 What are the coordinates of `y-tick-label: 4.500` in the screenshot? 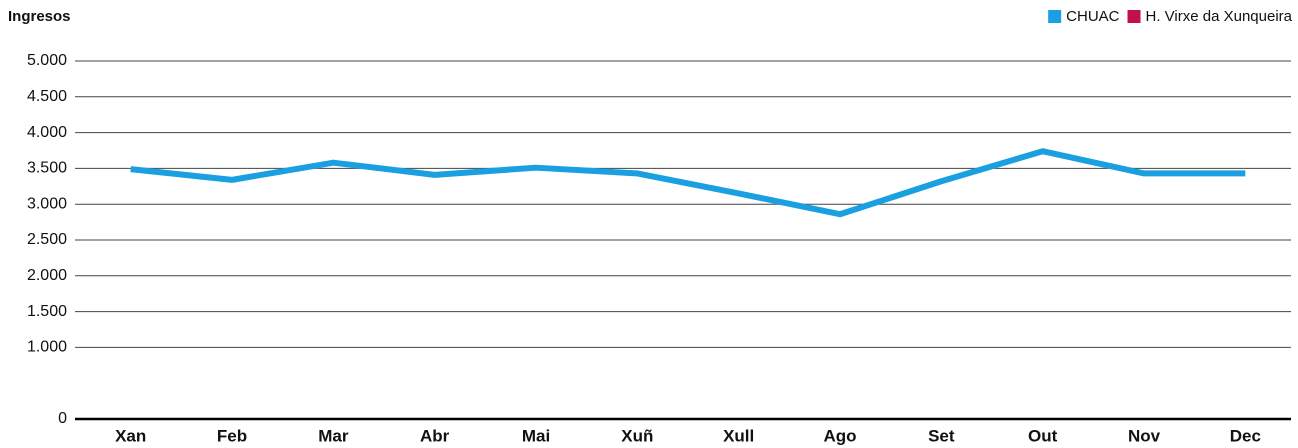 It's located at (47, 96).